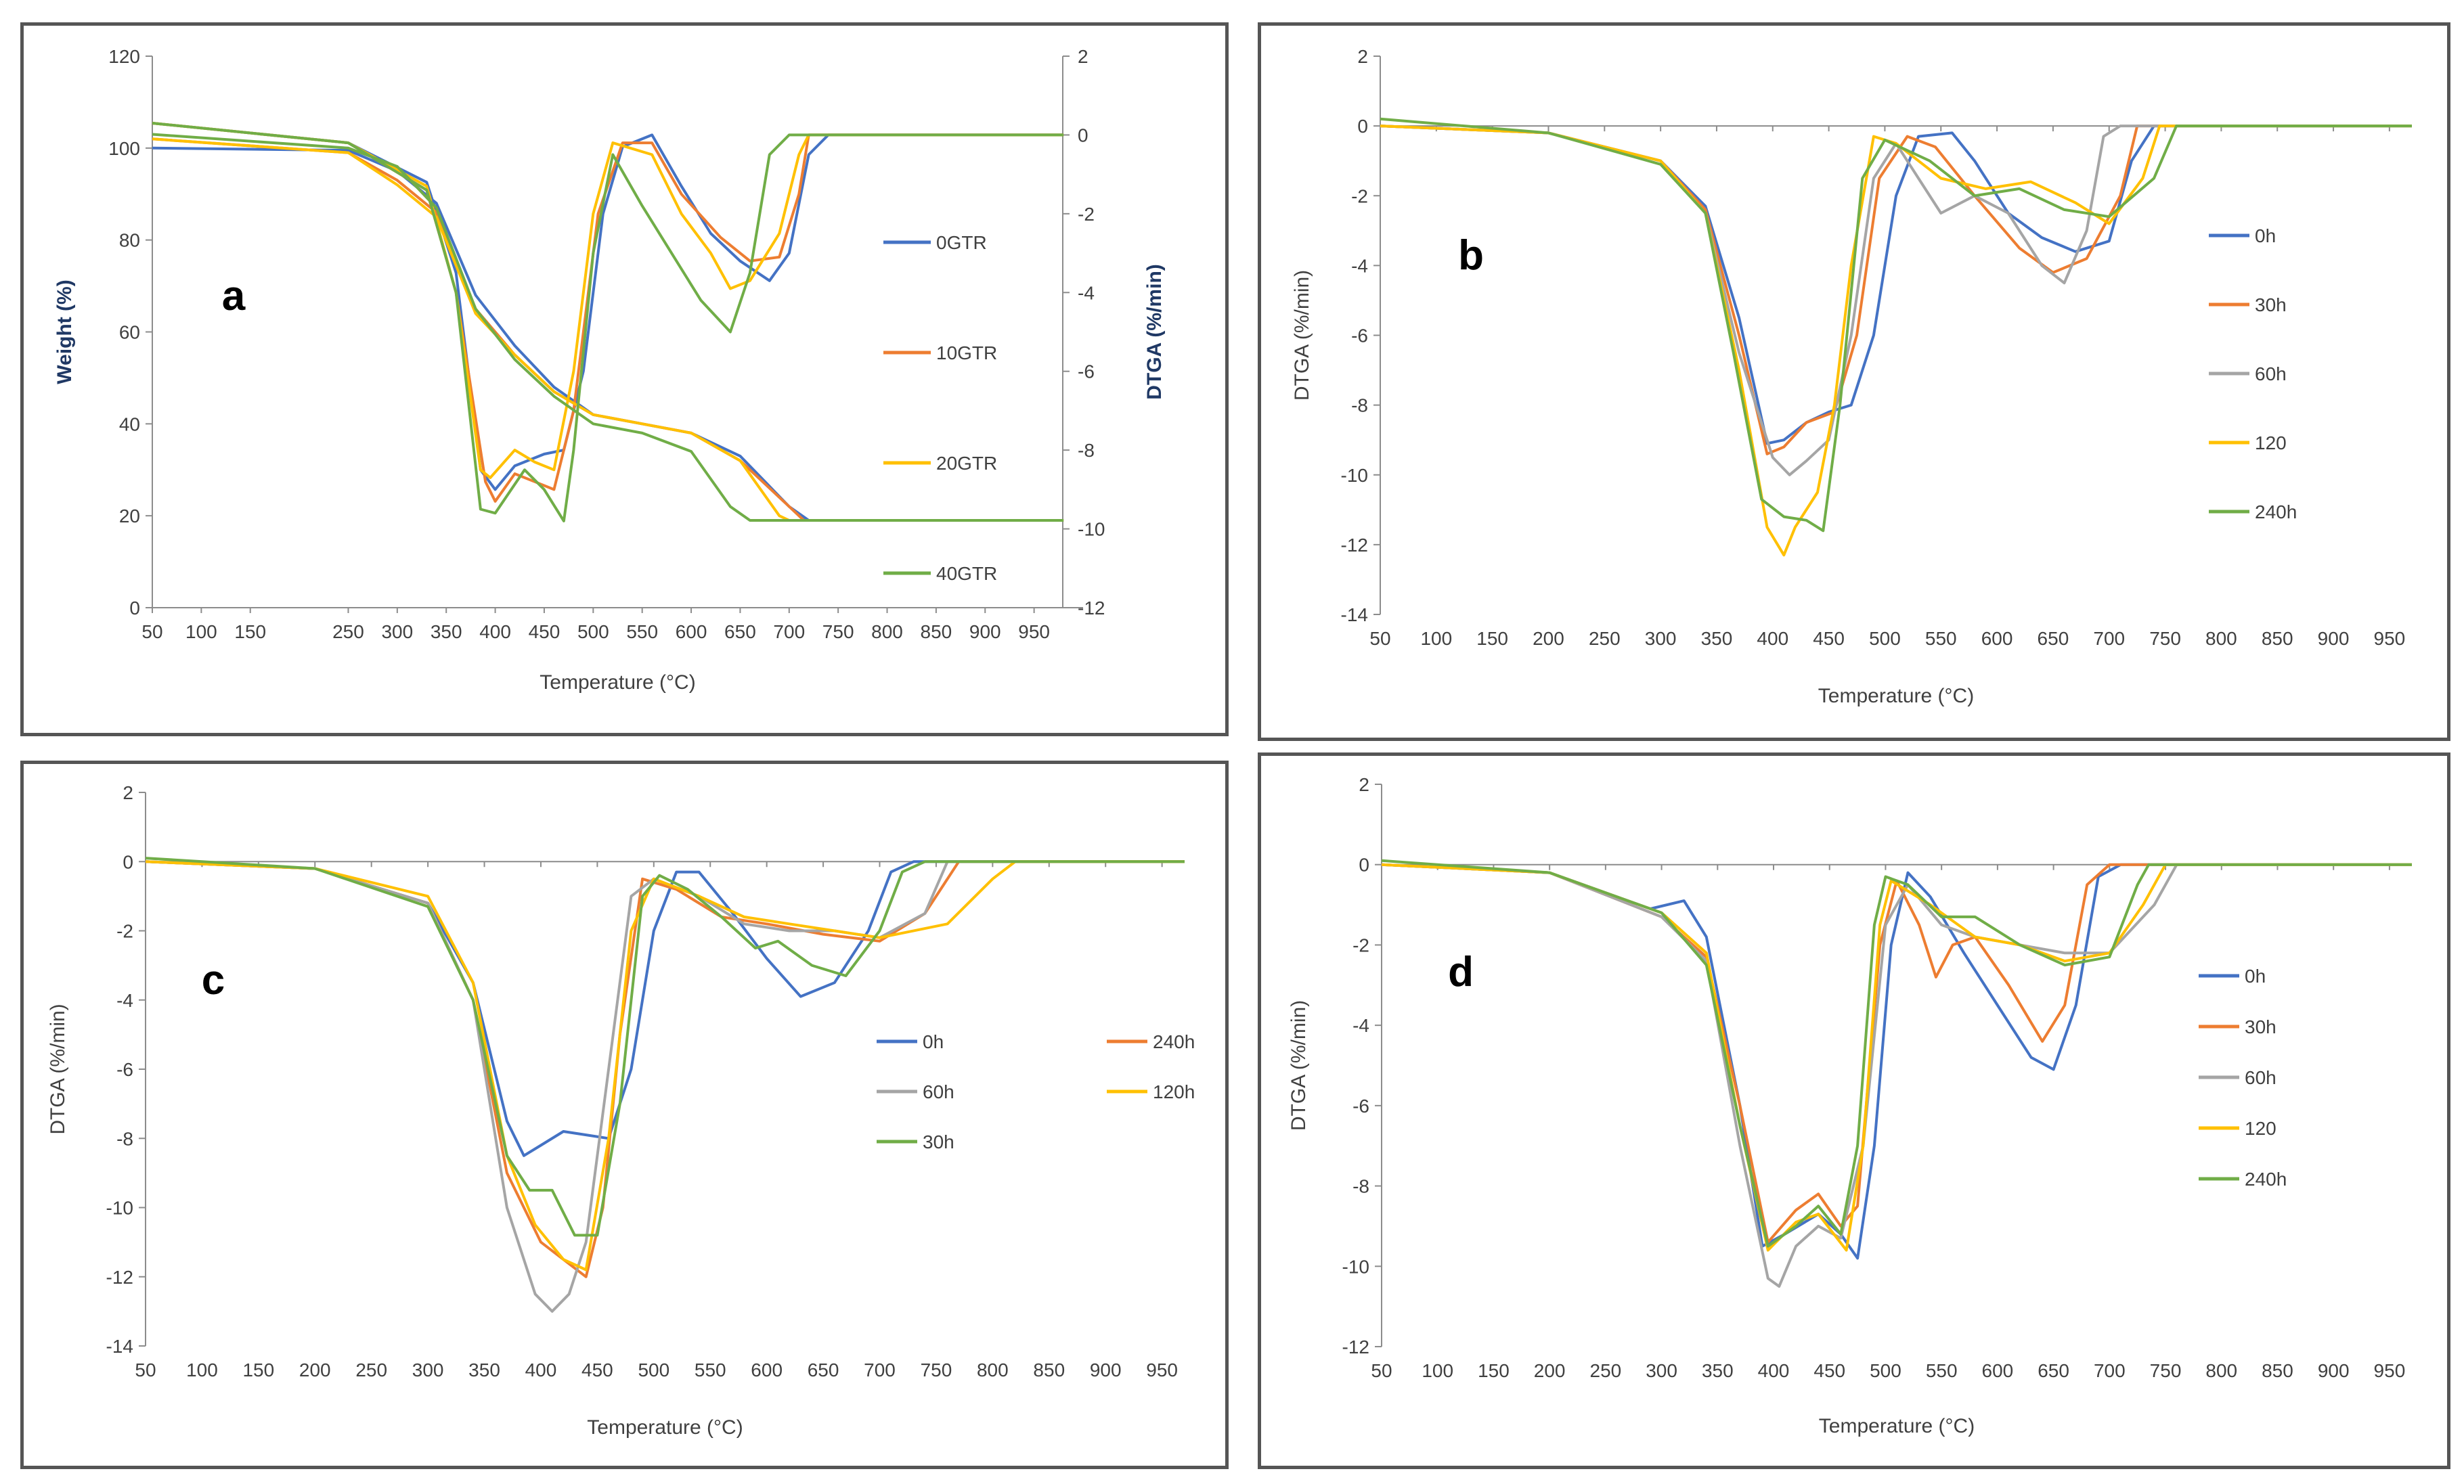  I want to click on series-20GTR, so click(608, 322).